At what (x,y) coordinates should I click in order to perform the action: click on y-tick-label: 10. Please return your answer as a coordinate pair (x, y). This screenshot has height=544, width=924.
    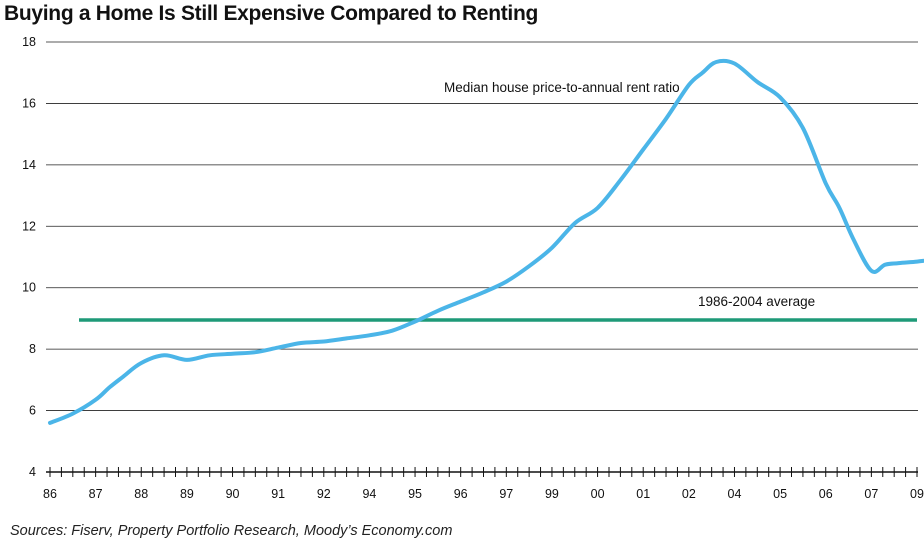
    Looking at the image, I should click on (29, 288).